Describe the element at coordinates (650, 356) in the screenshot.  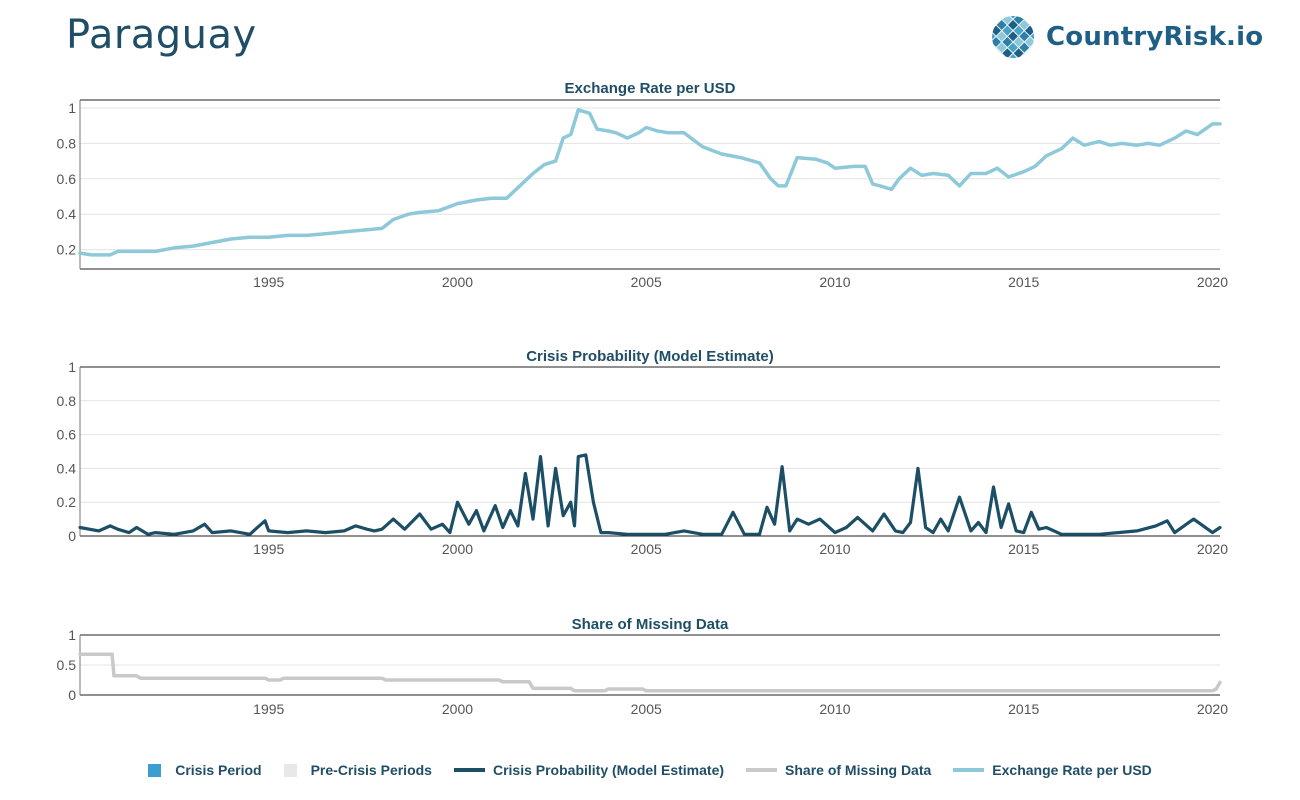
I see `chart-title: Crisis Probability (Model Estimate)` at that location.